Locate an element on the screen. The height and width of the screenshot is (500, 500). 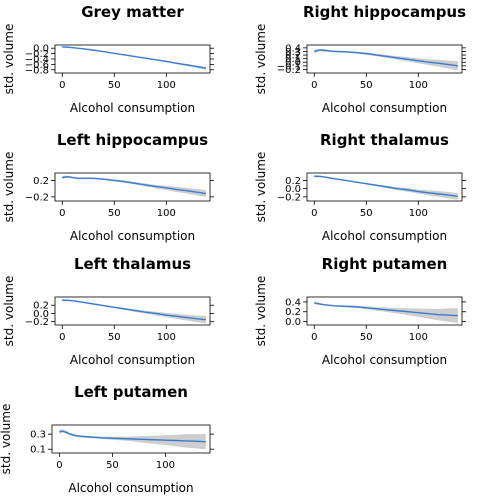
y-tick-label: −0.8 is located at coordinates (37, 70).